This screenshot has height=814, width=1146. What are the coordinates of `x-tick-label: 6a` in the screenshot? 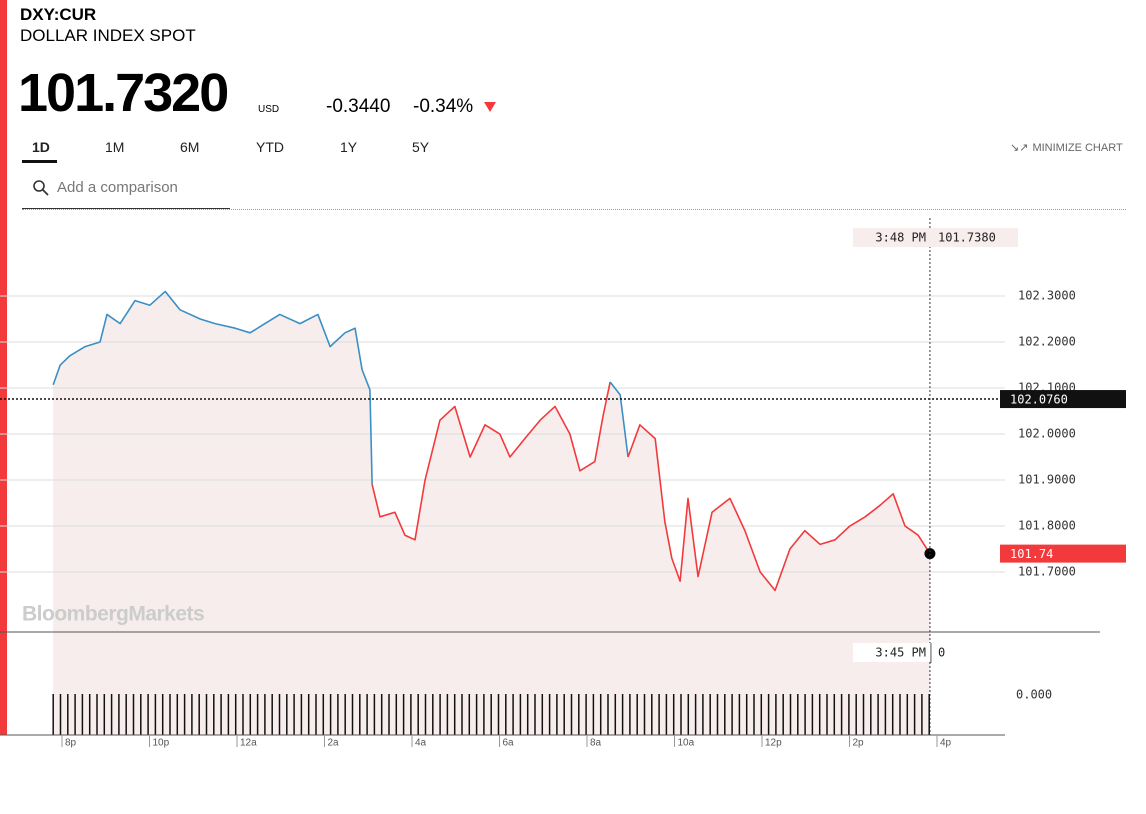 It's located at (509, 743).